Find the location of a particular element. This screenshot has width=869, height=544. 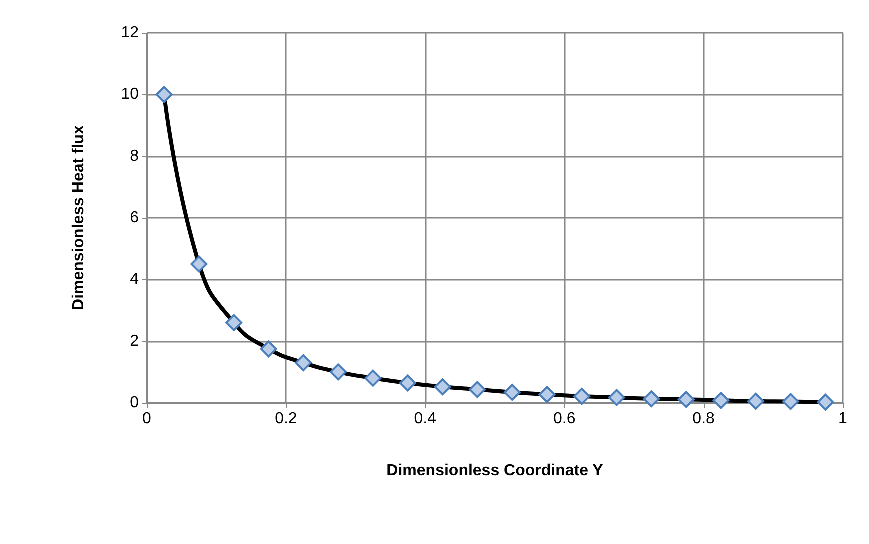

y-tick-label: 8 is located at coordinates (135, 156).